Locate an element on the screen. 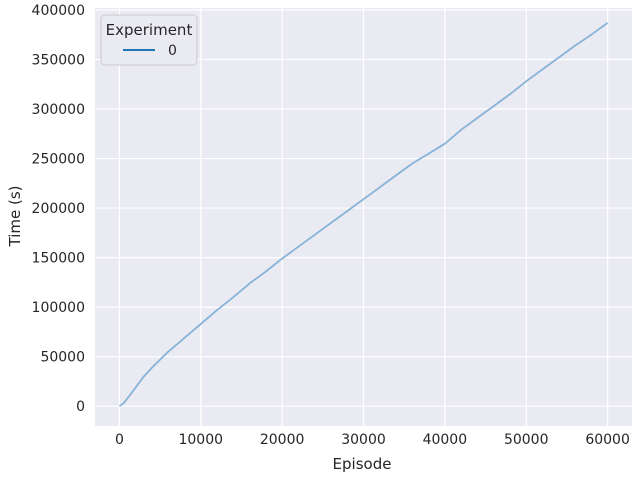 The height and width of the screenshot is (480, 640). x-tick-label: 0 is located at coordinates (119, 440).